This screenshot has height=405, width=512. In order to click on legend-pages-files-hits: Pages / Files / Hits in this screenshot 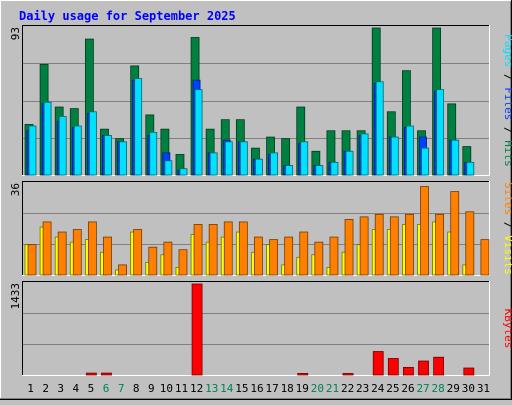, I will do `click(507, 100)`.